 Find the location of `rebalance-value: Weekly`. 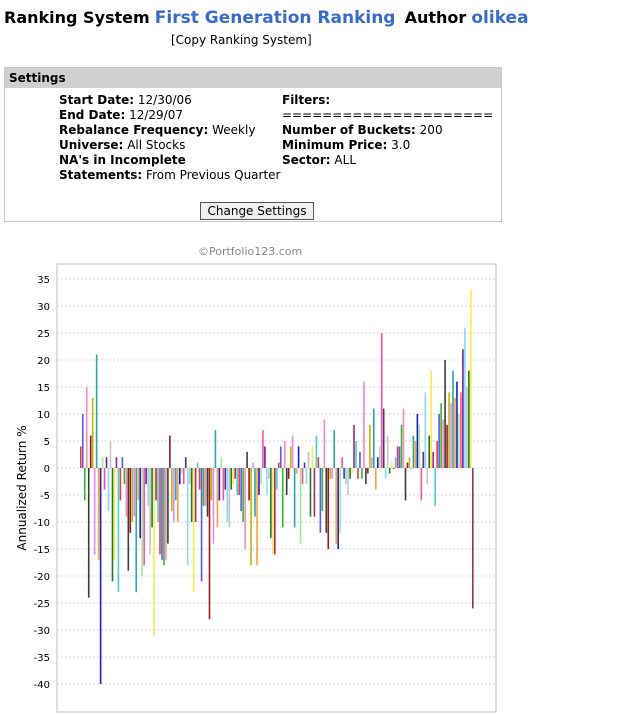

rebalance-value: Weekly is located at coordinates (234, 130).